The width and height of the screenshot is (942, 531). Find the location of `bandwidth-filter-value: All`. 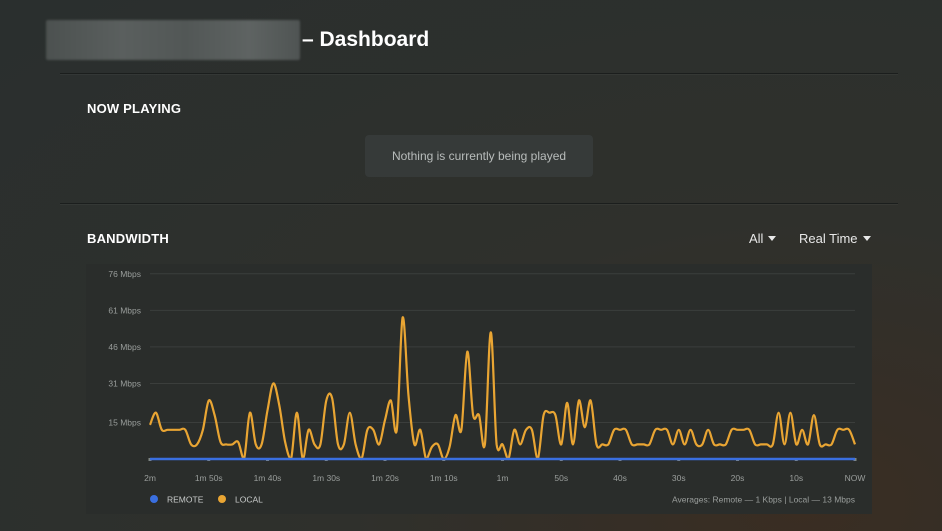

bandwidth-filter-value: All is located at coordinates (756, 238).